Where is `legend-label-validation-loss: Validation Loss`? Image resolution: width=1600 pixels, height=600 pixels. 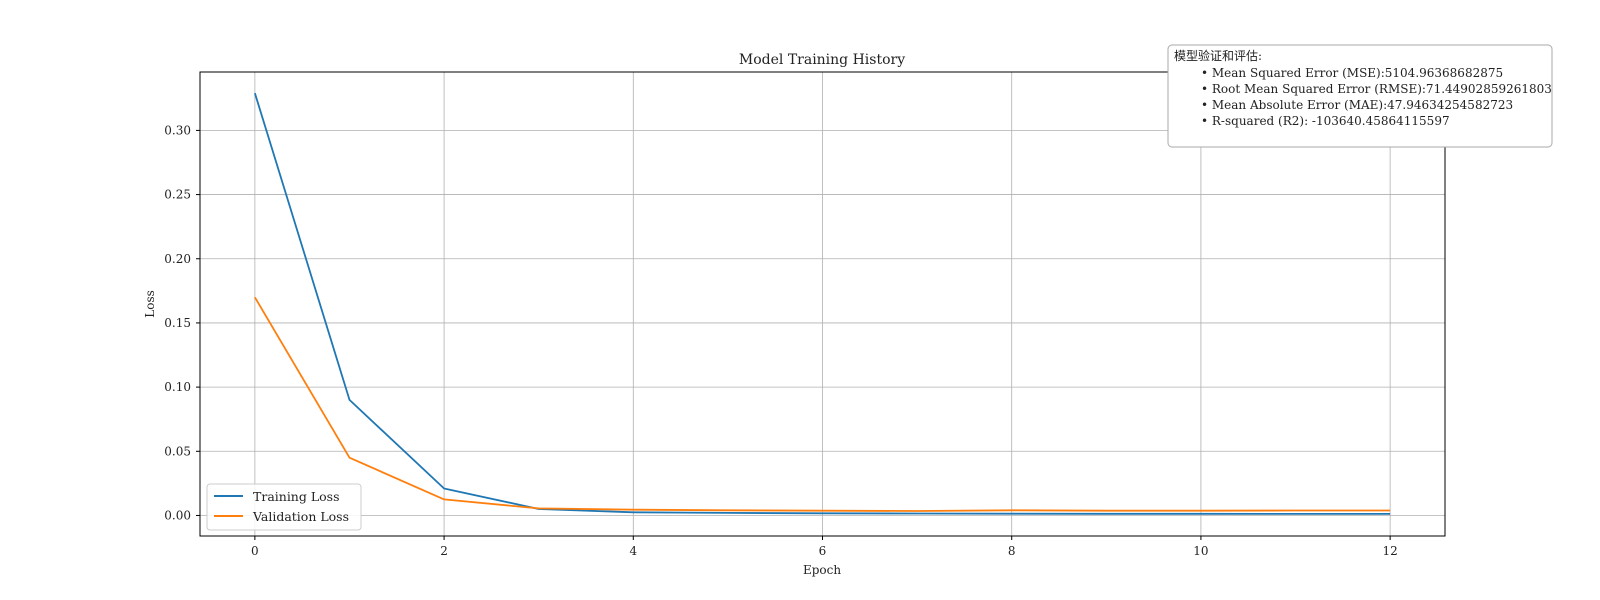
legend-label-validation-loss: Validation Loss is located at coordinates (300, 516).